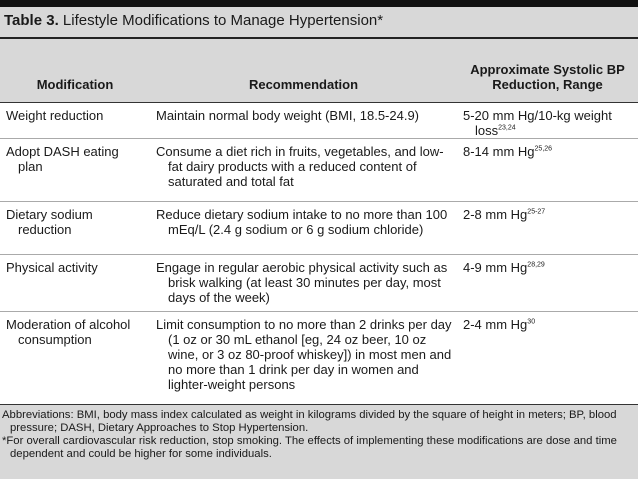 Image resolution: width=638 pixels, height=479 pixels. What do you see at coordinates (547, 366) in the screenshot?
I see `reduction-cell: 2-4 mm Hg30` at bounding box center [547, 366].